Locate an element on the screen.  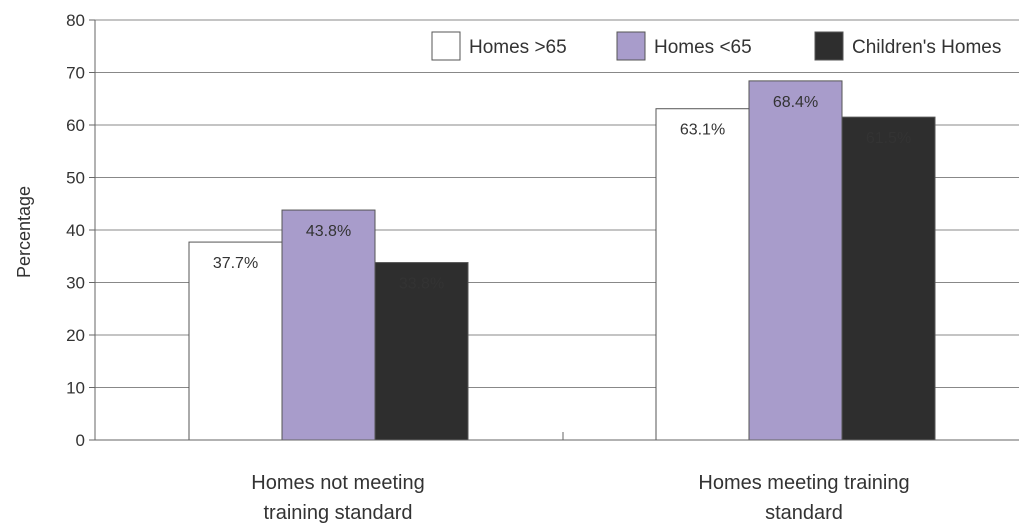
x-category-label: standard is located at coordinates (804, 513).